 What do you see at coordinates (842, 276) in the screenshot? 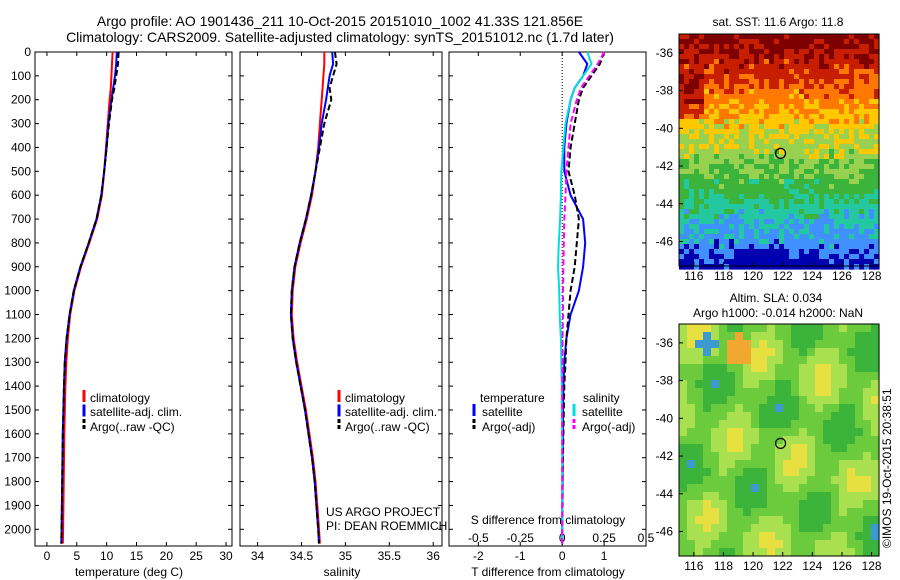
I see `sst-lon-label: 126` at bounding box center [842, 276].